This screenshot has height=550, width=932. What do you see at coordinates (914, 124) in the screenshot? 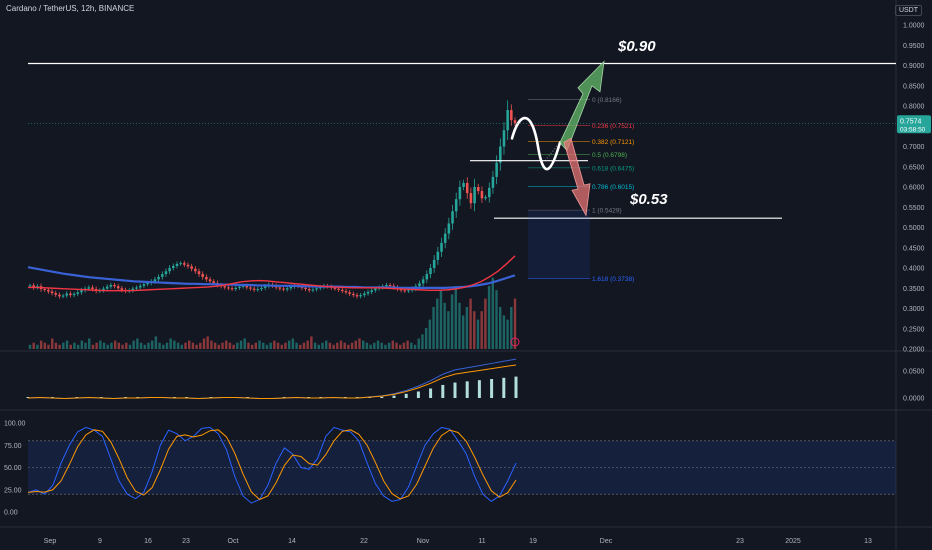
I see `current-price-badge` at bounding box center [914, 124].